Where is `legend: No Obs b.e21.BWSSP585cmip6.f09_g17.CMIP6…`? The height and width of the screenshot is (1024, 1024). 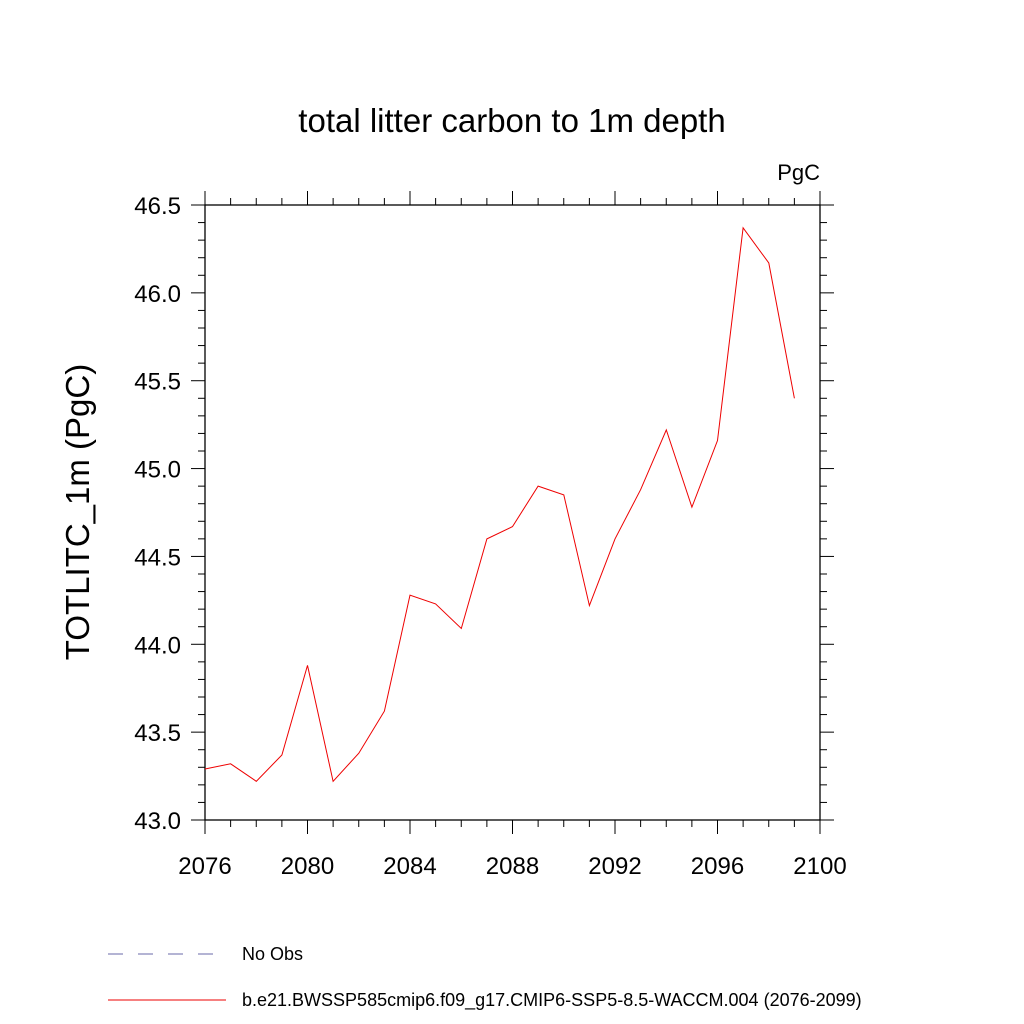 legend: No Obs b.e21.BWSSP585cmip6.f09_g17.CMIP6… is located at coordinates (485, 977).